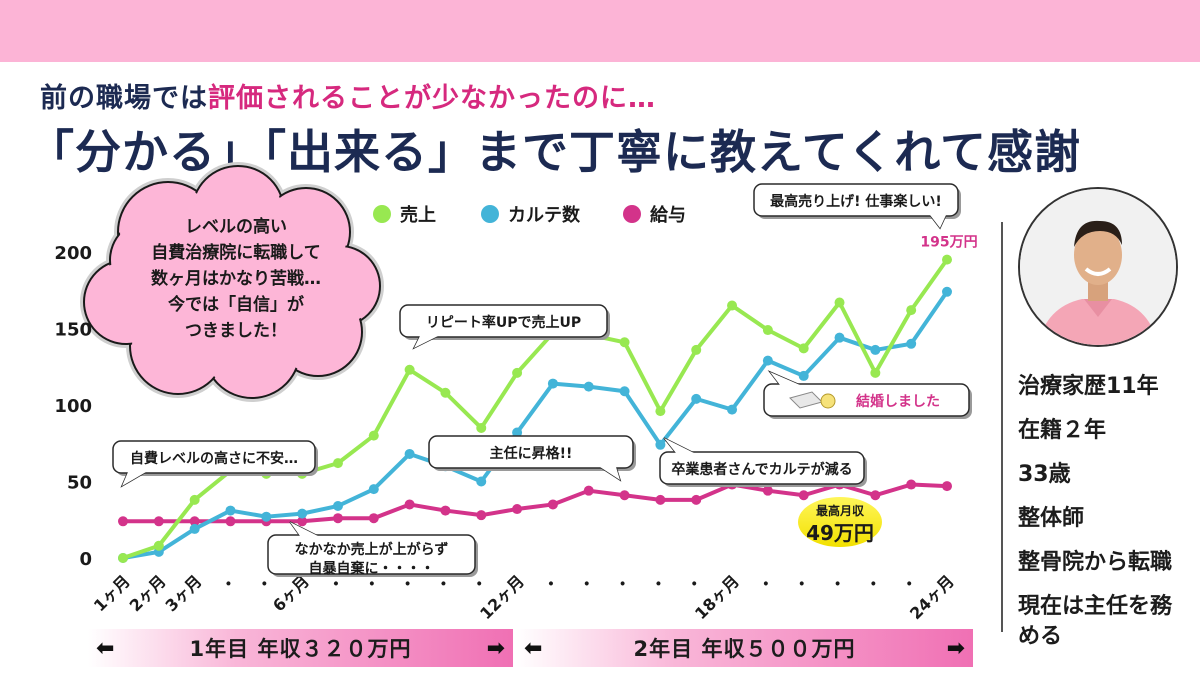  What do you see at coordinates (236, 252) in the screenshot?
I see `cloud-text-line: 自費治療院に転職して` at bounding box center [236, 252].